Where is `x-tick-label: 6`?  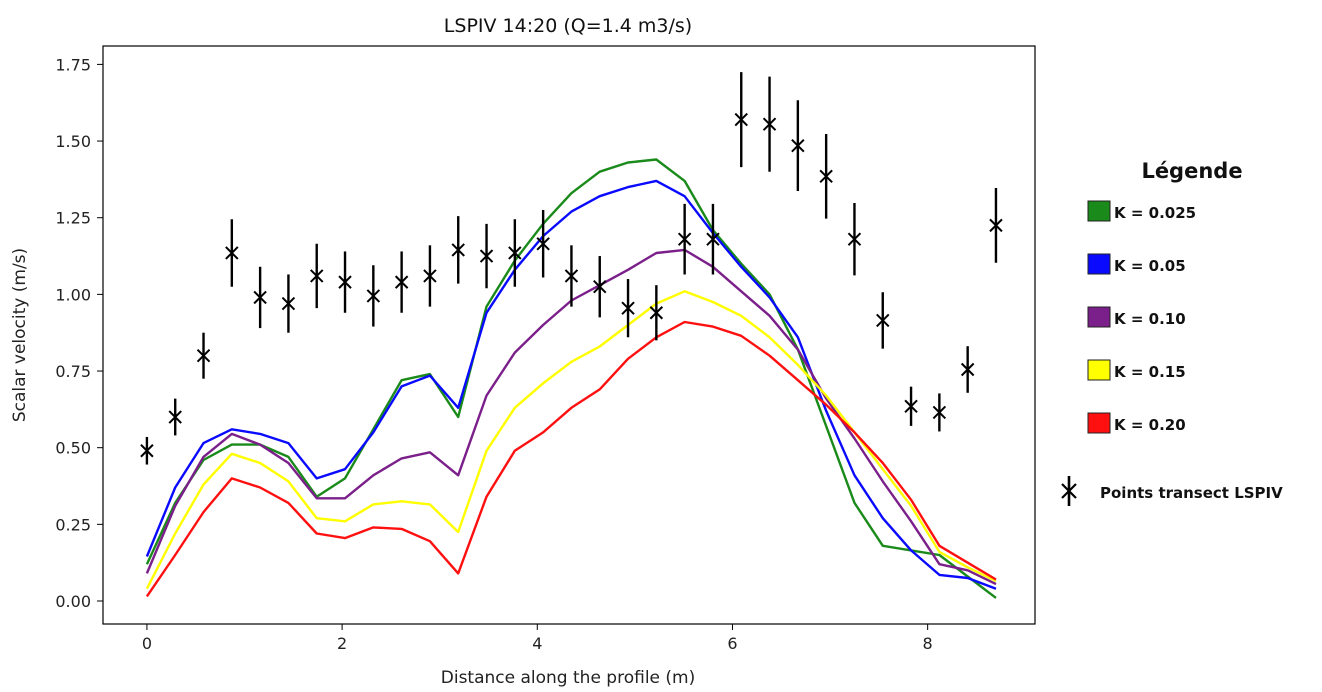
x-tick-label: 6 is located at coordinates (732, 643).